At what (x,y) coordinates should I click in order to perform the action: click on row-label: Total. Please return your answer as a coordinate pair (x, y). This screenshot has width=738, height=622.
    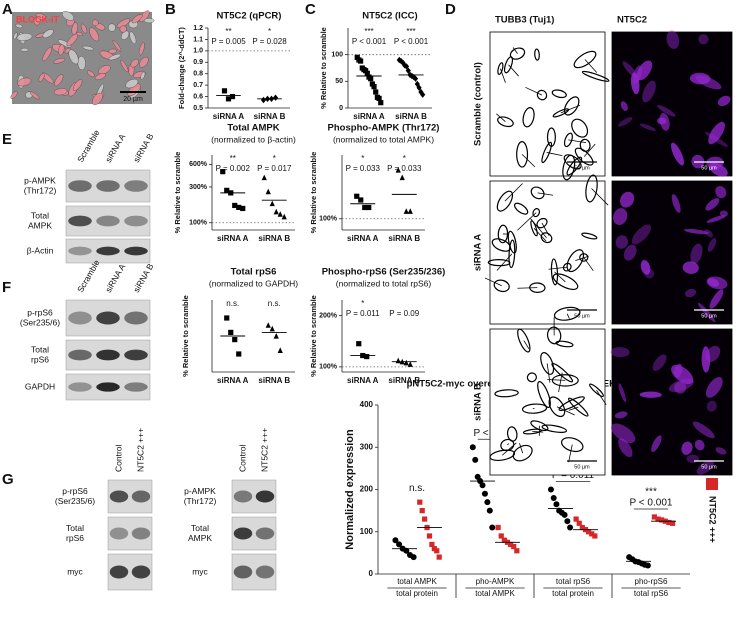
    Looking at the image, I should click on (40, 215).